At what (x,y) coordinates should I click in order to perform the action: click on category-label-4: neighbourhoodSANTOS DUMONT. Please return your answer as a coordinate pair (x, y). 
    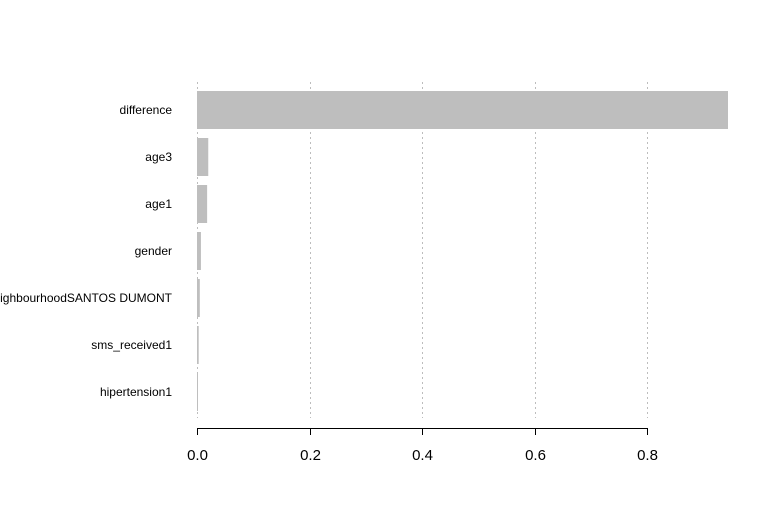
    Looking at the image, I should click on (86, 298).